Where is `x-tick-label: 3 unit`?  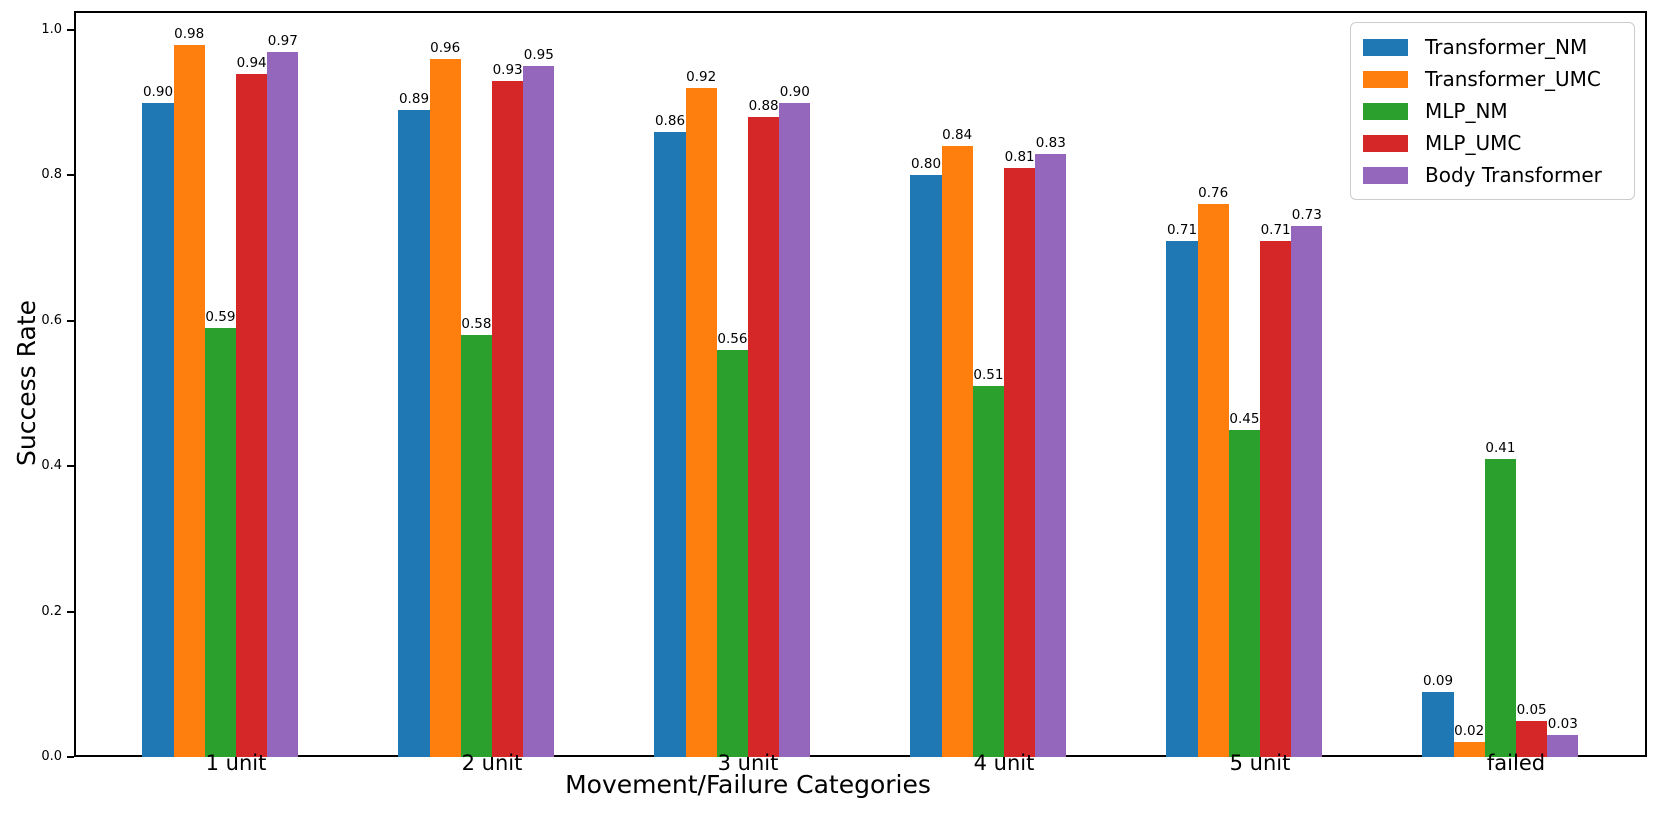 x-tick-label: 3 unit is located at coordinates (748, 763).